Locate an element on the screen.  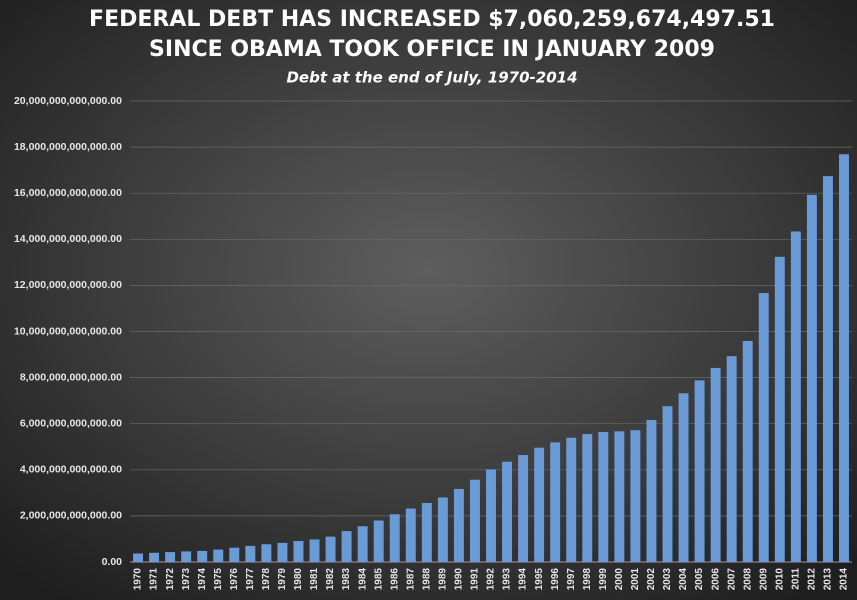
x-tick-label: 2013 is located at coordinates (828, 579).